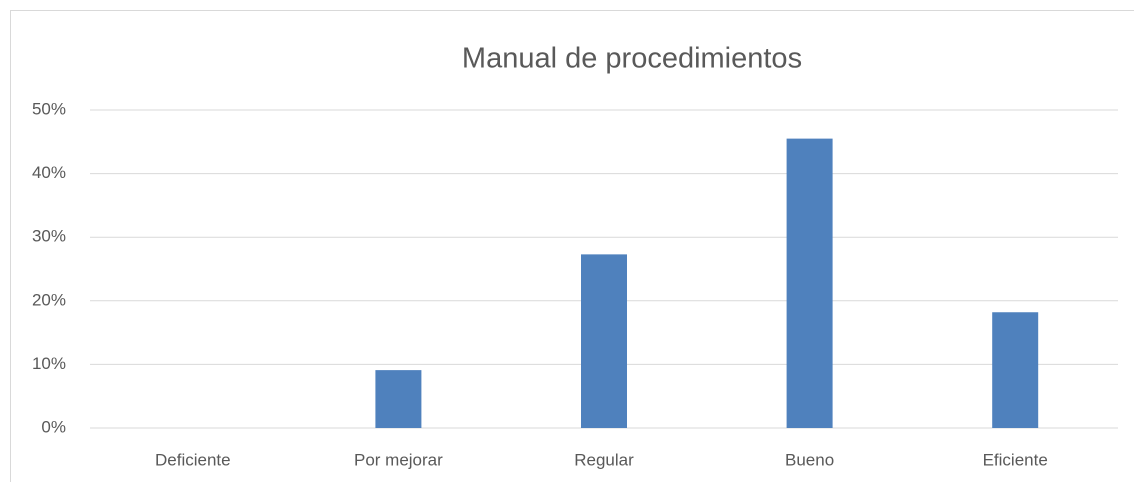 This screenshot has height=482, width=1134. I want to click on y-tick-label: 20%, so click(49, 299).